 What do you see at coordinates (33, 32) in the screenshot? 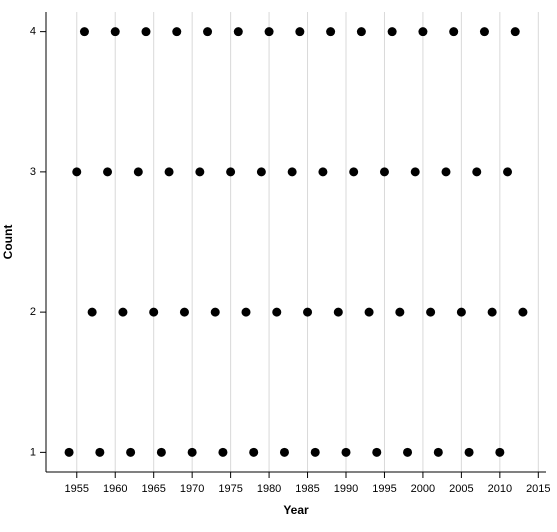
I see `y-tick-label: 4` at bounding box center [33, 32].